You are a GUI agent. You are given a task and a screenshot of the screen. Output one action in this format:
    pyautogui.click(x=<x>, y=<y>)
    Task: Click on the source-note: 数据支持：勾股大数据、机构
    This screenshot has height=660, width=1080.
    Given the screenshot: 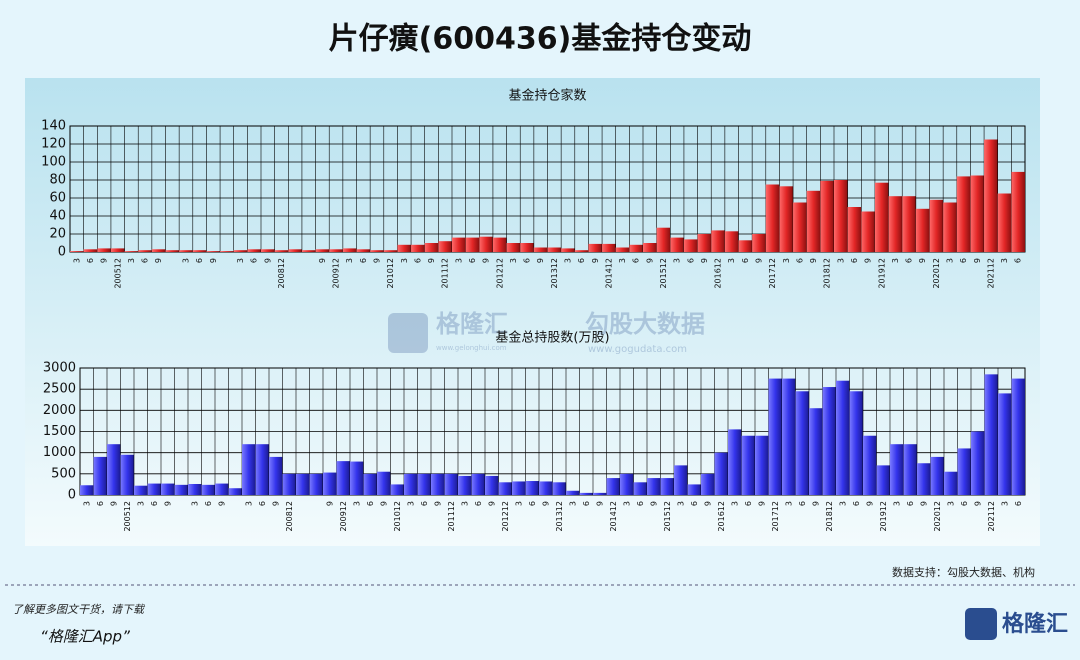 What is the action you would take?
    pyautogui.click(x=963, y=572)
    